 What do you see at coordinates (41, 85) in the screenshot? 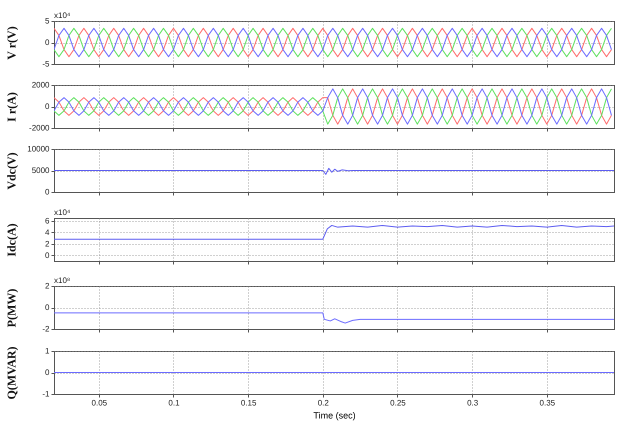
I see `y-tick-label: 2000` at bounding box center [41, 85].